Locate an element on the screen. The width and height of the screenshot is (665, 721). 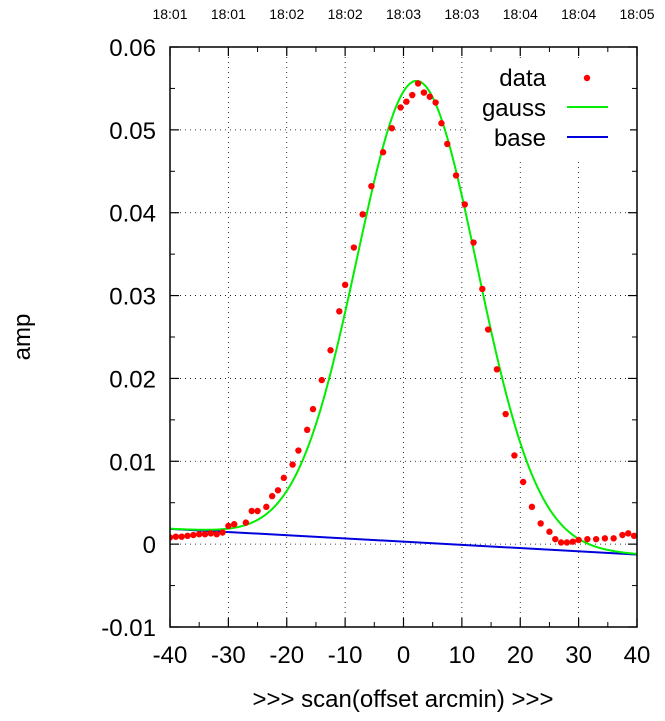
y-axis-title: amp is located at coordinates (22, 337).